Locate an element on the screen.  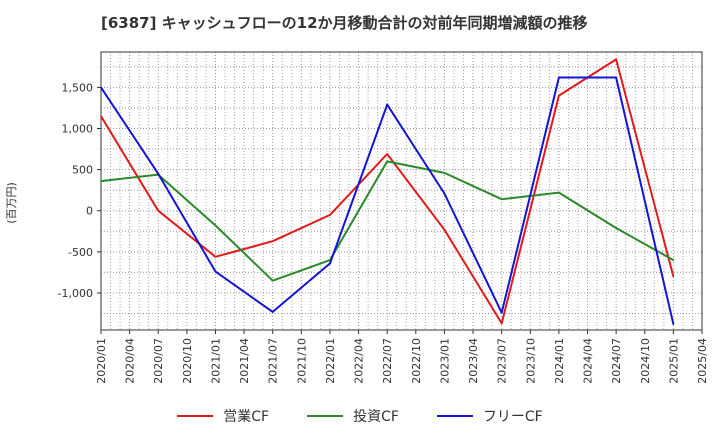
x-tick-label: 2024/01 is located at coordinates (559, 361).